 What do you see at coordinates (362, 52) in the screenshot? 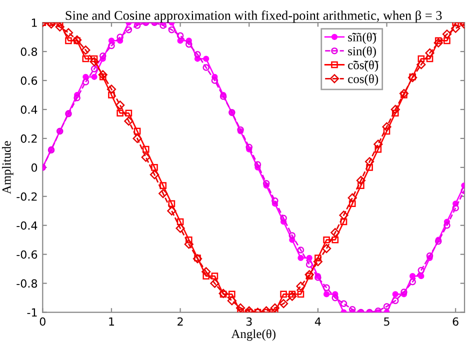
I see `legend-label: sin(θ)` at bounding box center [362, 52].